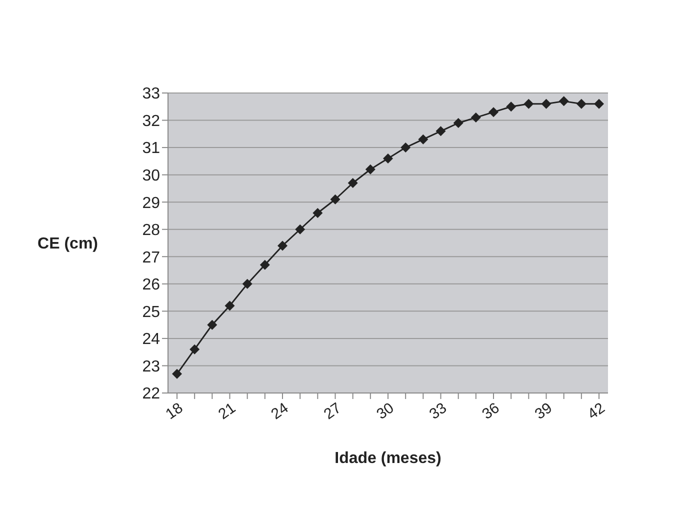  I want to click on y-tick-label: 33, so click(151, 94).